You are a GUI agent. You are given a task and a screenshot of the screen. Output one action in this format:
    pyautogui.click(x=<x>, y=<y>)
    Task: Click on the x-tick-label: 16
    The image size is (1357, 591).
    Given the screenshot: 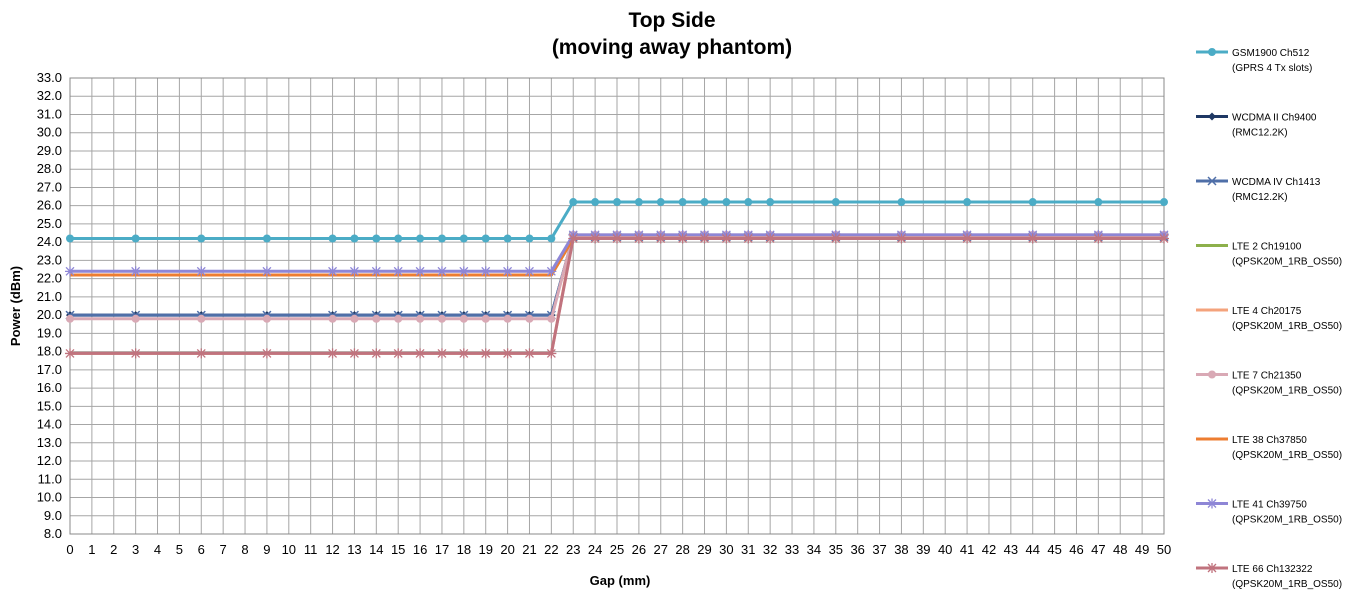 What is the action you would take?
    pyautogui.click(x=420, y=549)
    